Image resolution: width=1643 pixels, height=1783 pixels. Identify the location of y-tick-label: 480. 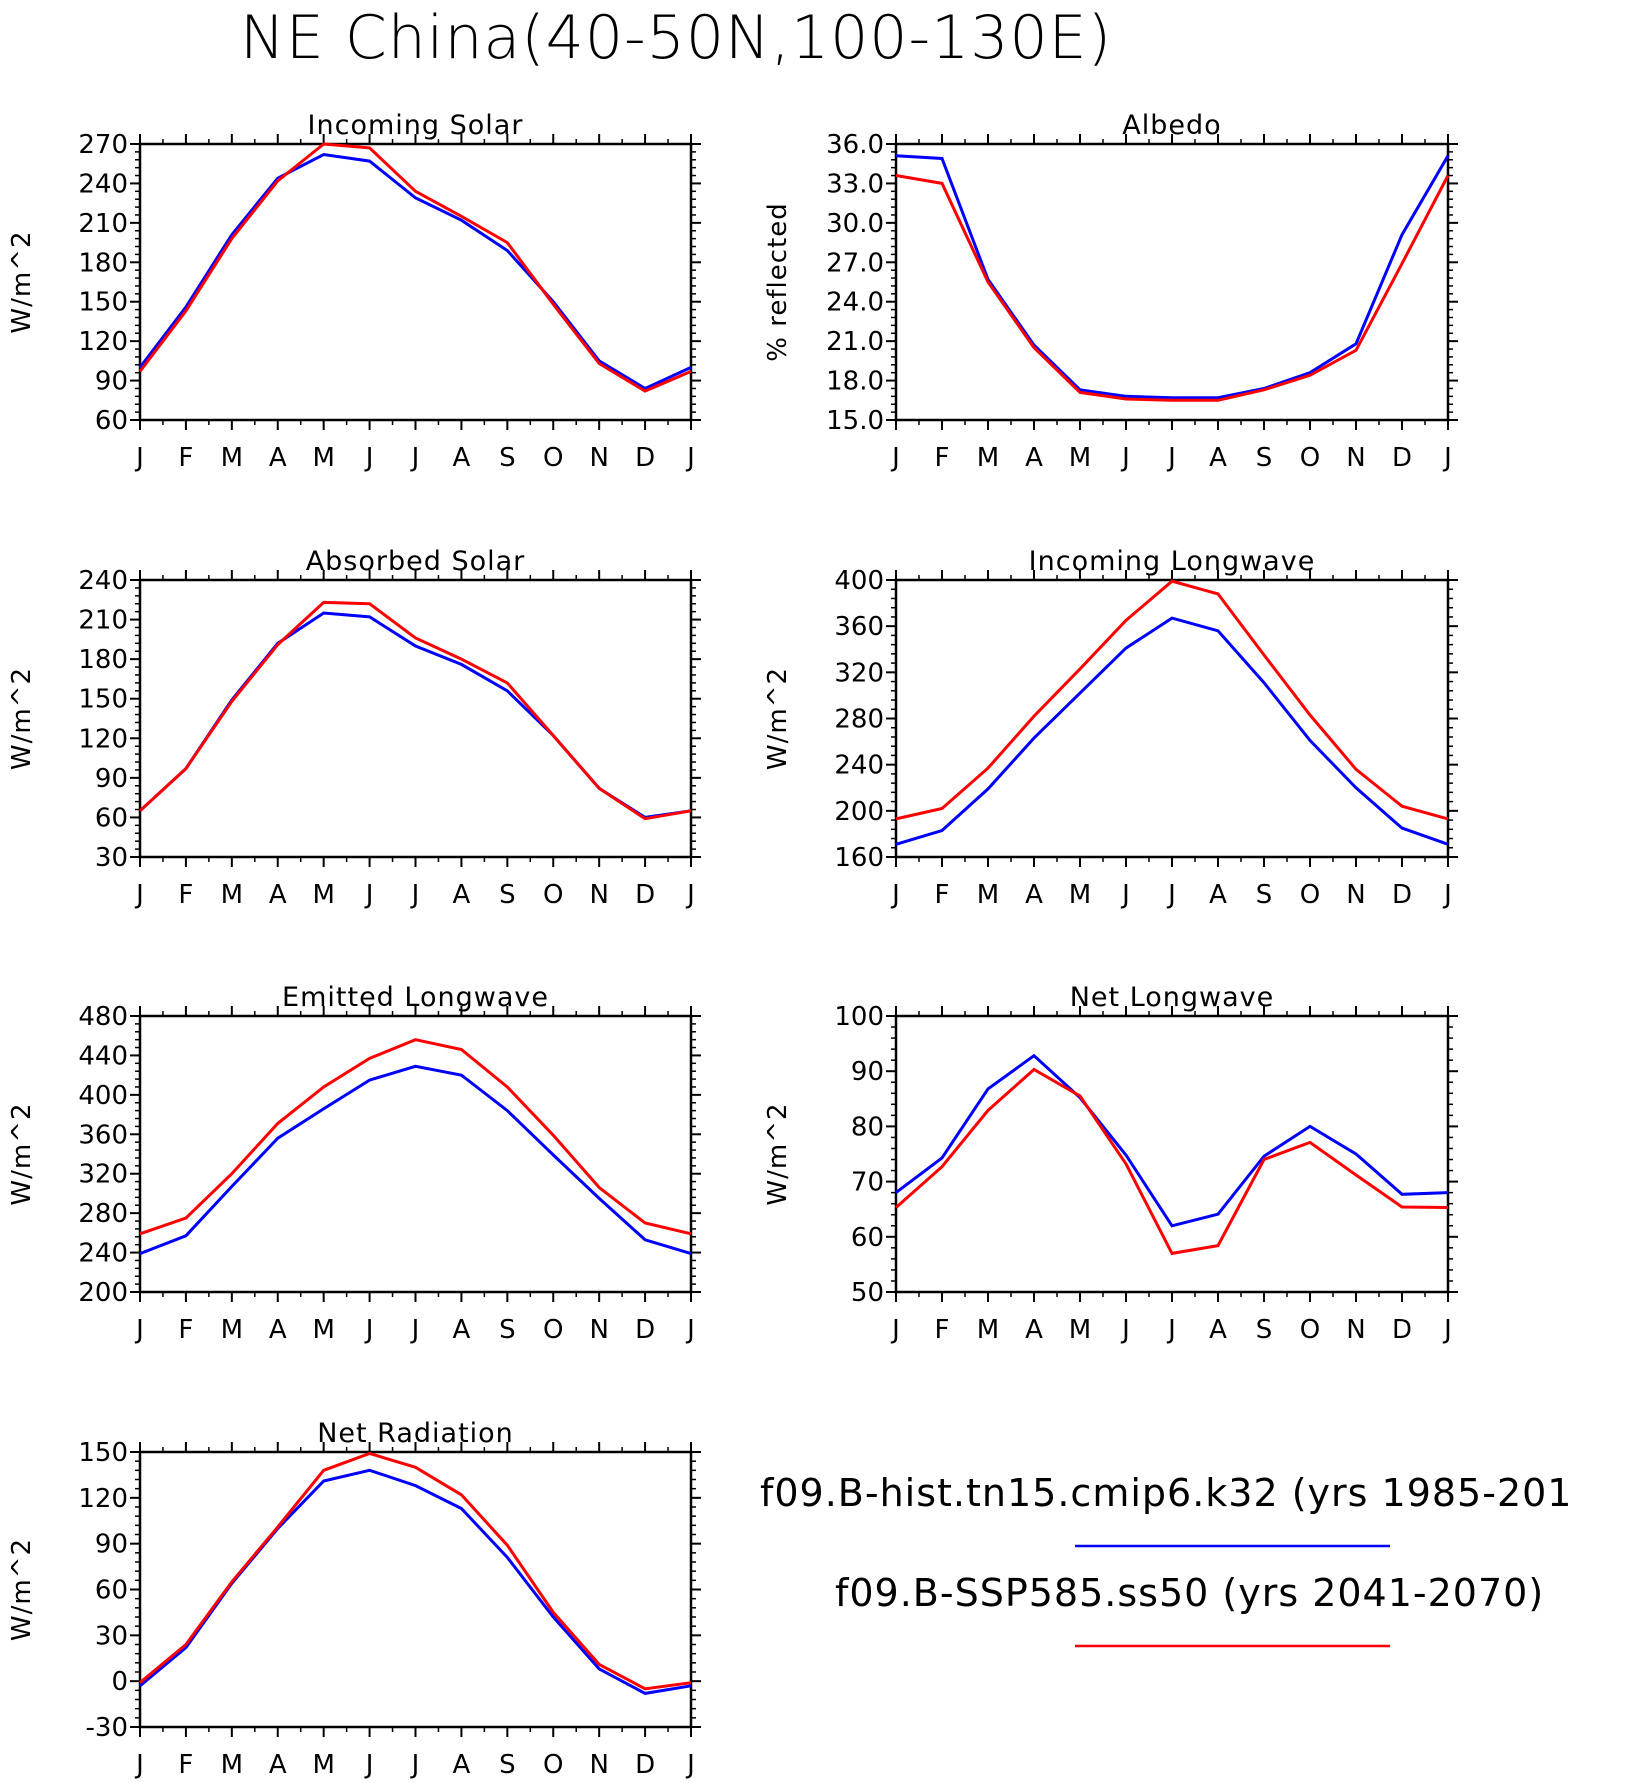
(103, 1017).